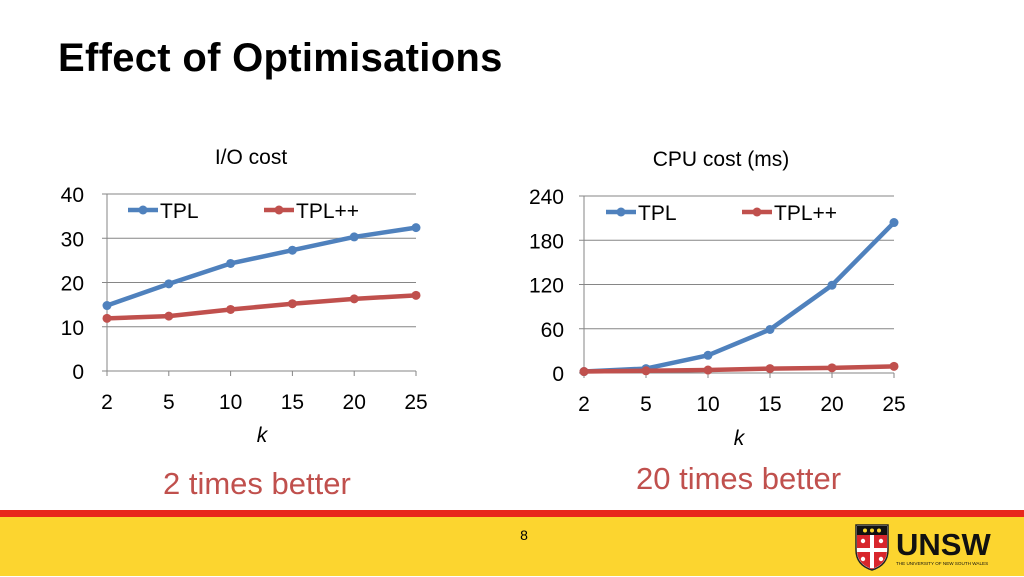  Describe the element at coordinates (657, 213) in the screenshot. I see `cpu-series-tpl-legend-label: TPL` at that location.